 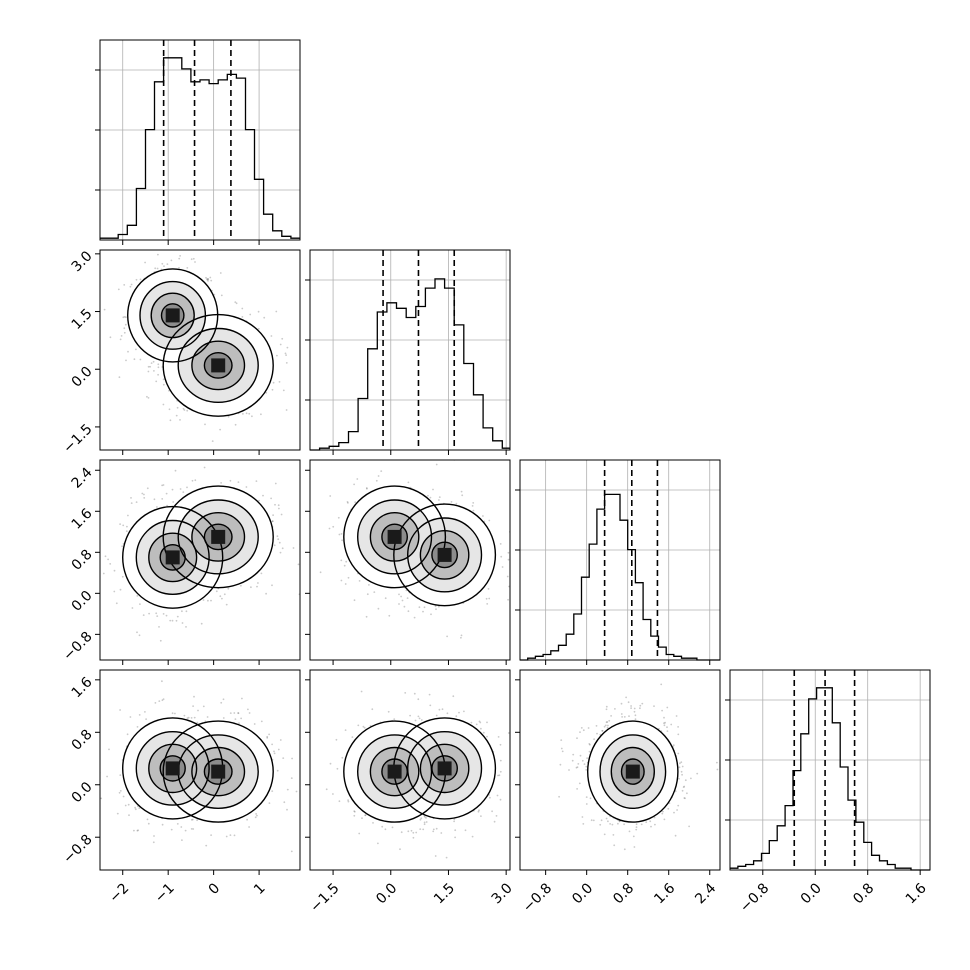 I want to click on y-tick-label: 1.6, so click(x=82, y=687).